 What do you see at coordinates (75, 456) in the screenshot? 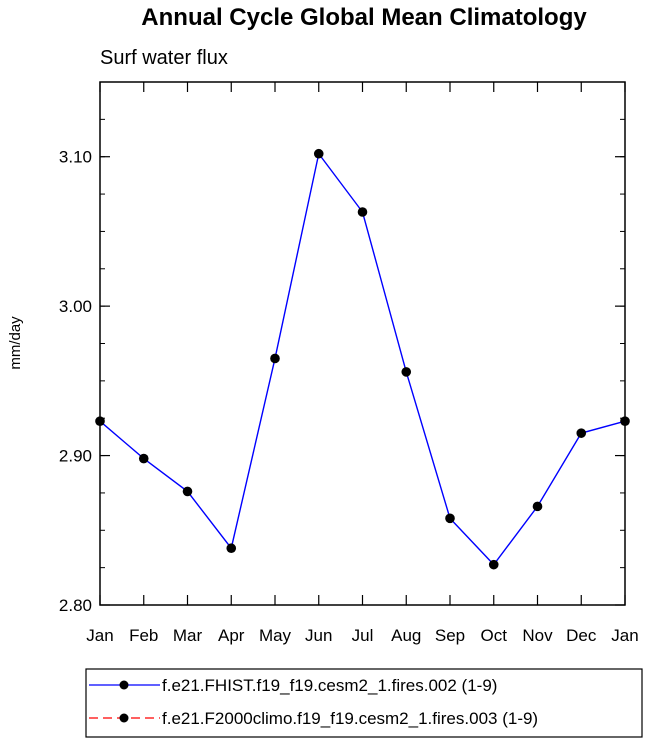
I see `y-tick-label: 2.90` at bounding box center [75, 456].